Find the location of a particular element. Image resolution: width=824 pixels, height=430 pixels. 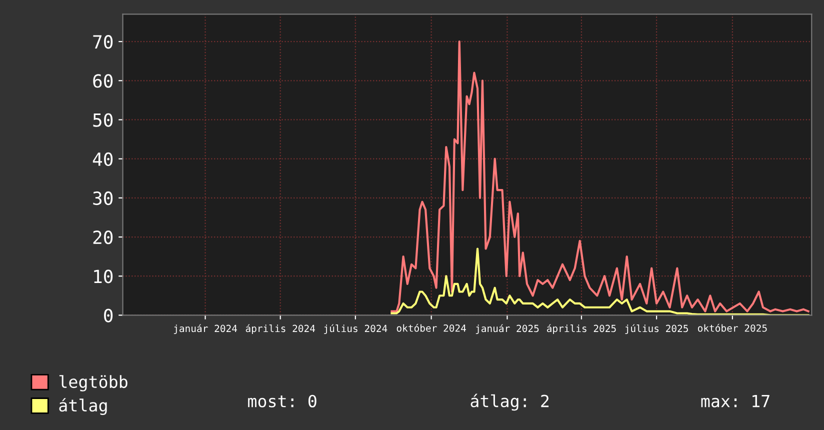

legend-label: legtöbb is located at coordinates (93, 383).